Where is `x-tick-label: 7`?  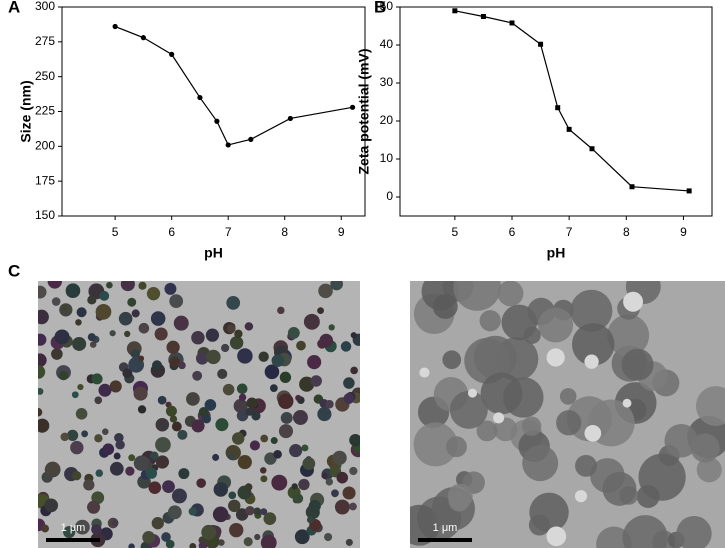 x-tick-label: 7 is located at coordinates (569, 232).